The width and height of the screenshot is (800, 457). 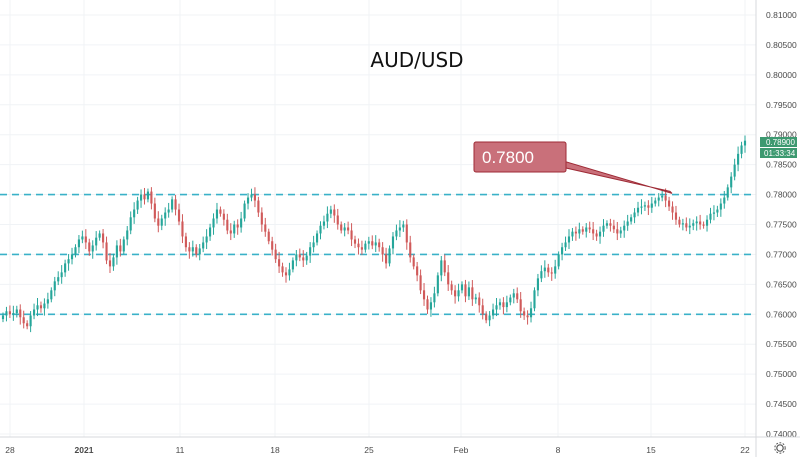 What do you see at coordinates (780, 448) in the screenshot?
I see `settings-gear-icon` at bounding box center [780, 448].